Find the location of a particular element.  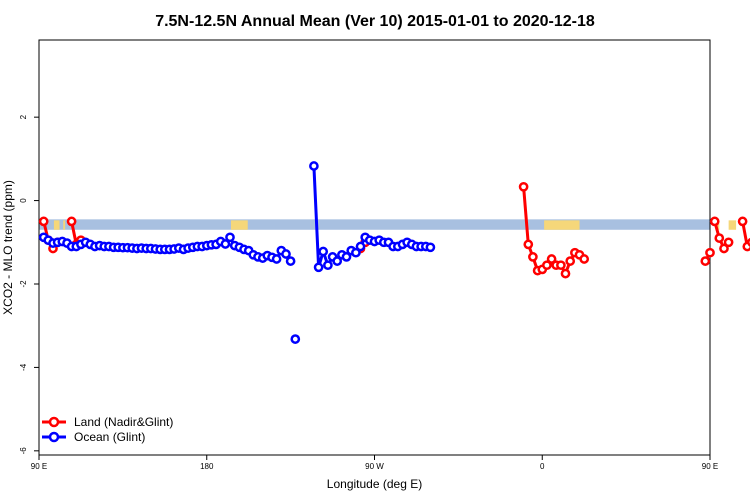

legend-land-label: Land (Nadir&Glint) is located at coordinates (123, 422).